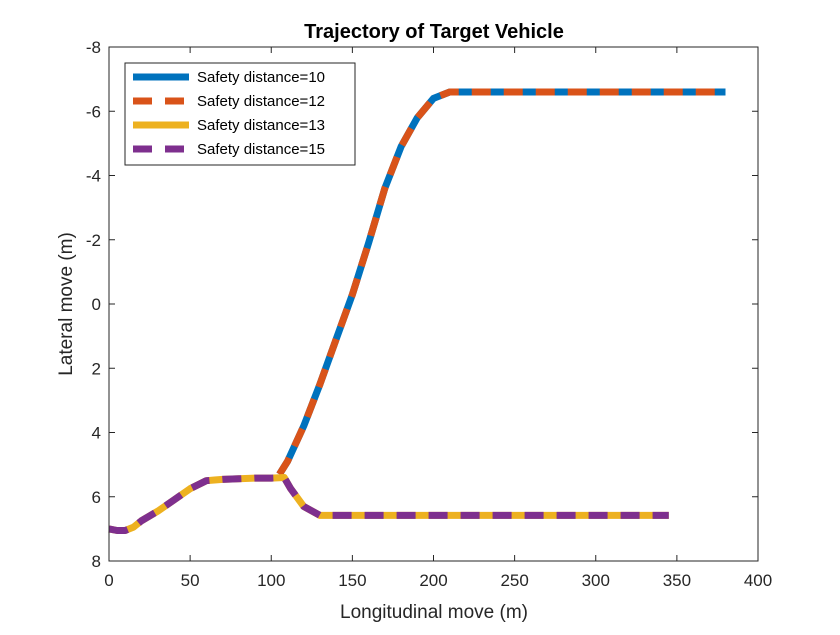 The height and width of the screenshot is (635, 840). What do you see at coordinates (96, 561) in the screenshot?
I see `y-tick-label: 8` at bounding box center [96, 561].